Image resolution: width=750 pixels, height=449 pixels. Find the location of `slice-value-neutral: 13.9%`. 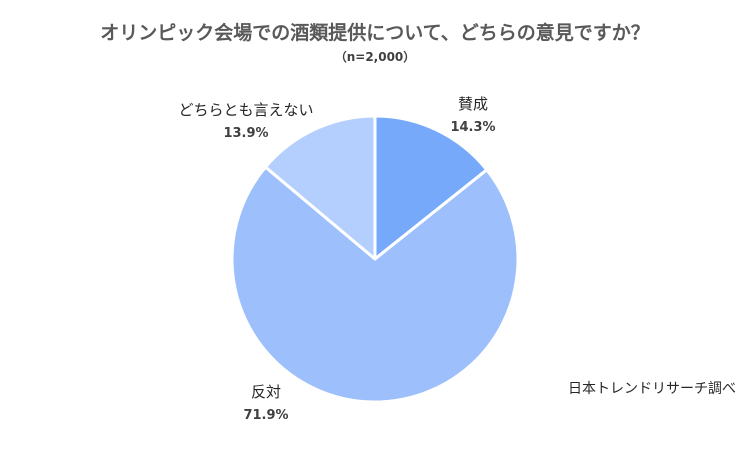

slice-value-neutral: 13.9% is located at coordinates (245, 133).